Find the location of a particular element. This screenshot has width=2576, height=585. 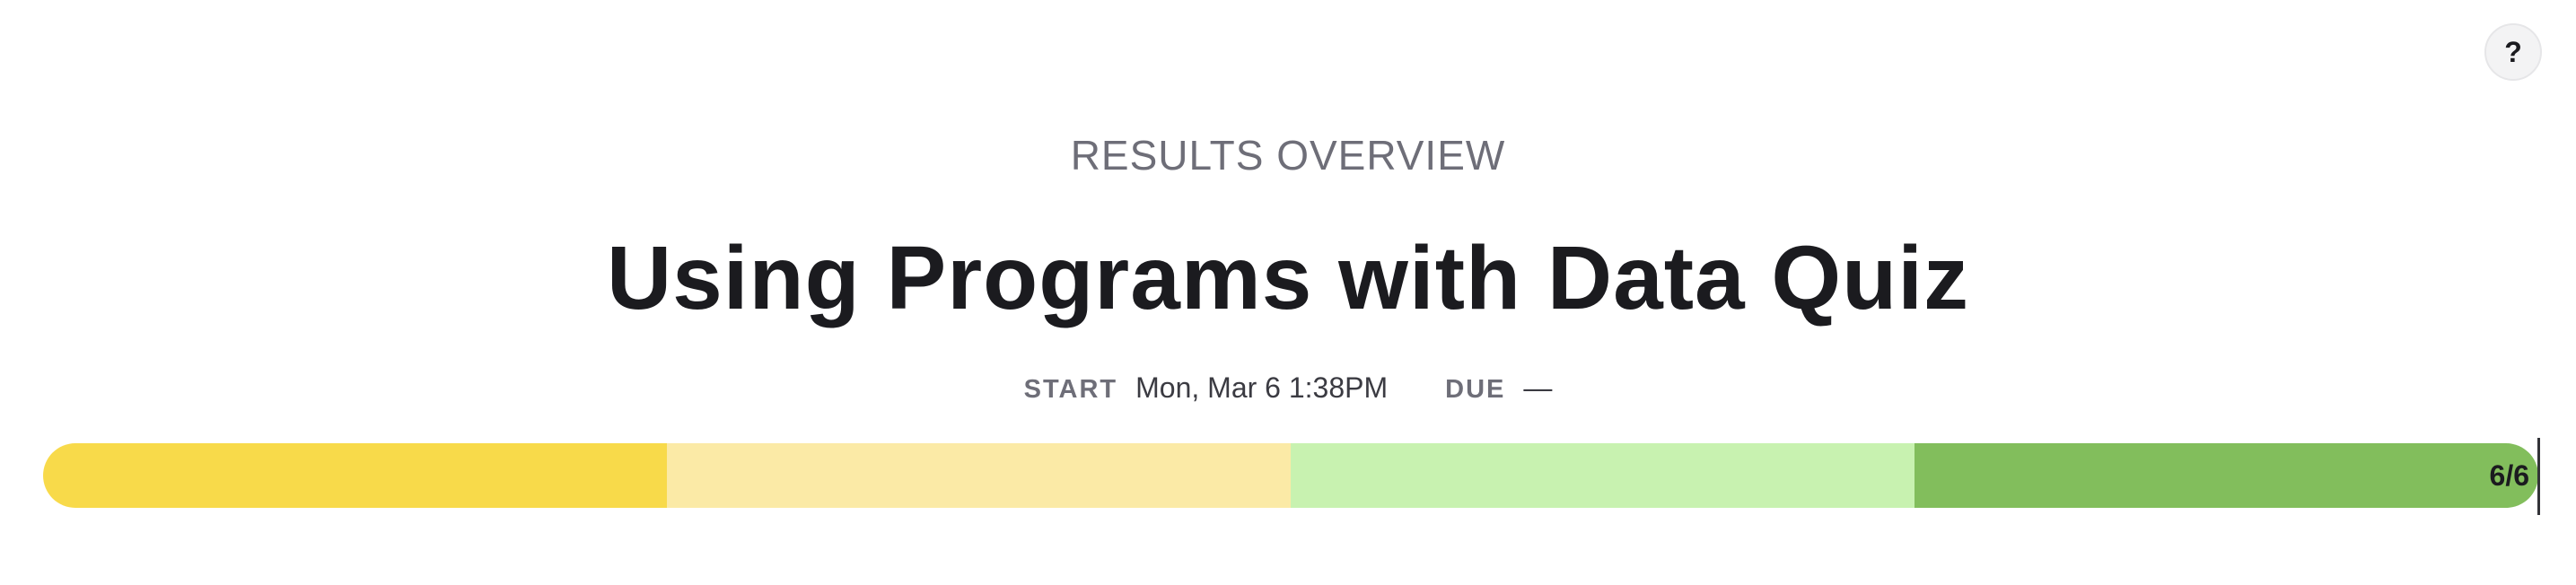

due-label: DUE is located at coordinates (1475, 389).